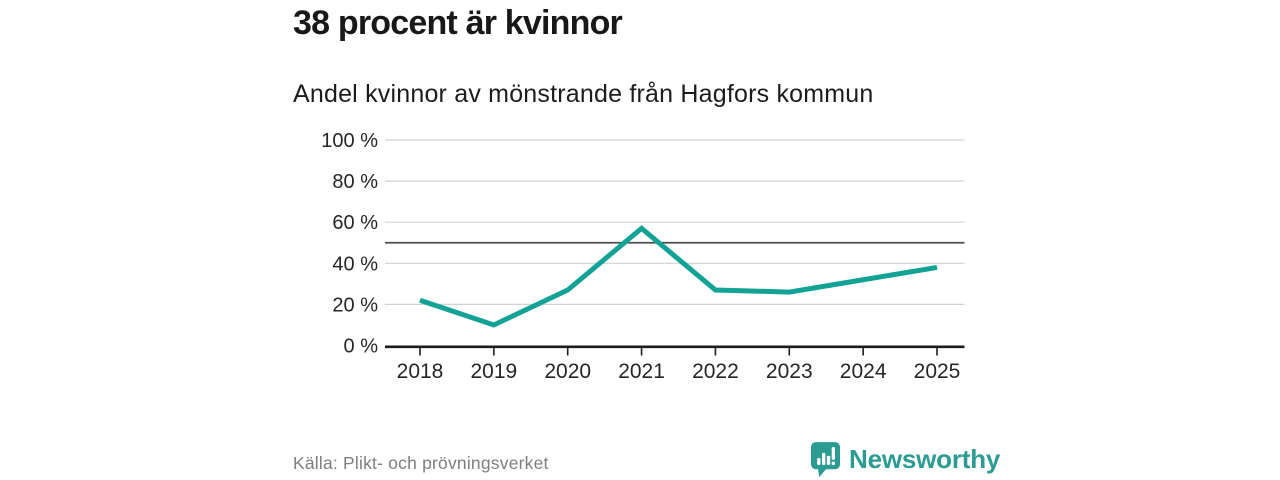  I want to click on y-tick-label: 0 %, so click(361, 347).